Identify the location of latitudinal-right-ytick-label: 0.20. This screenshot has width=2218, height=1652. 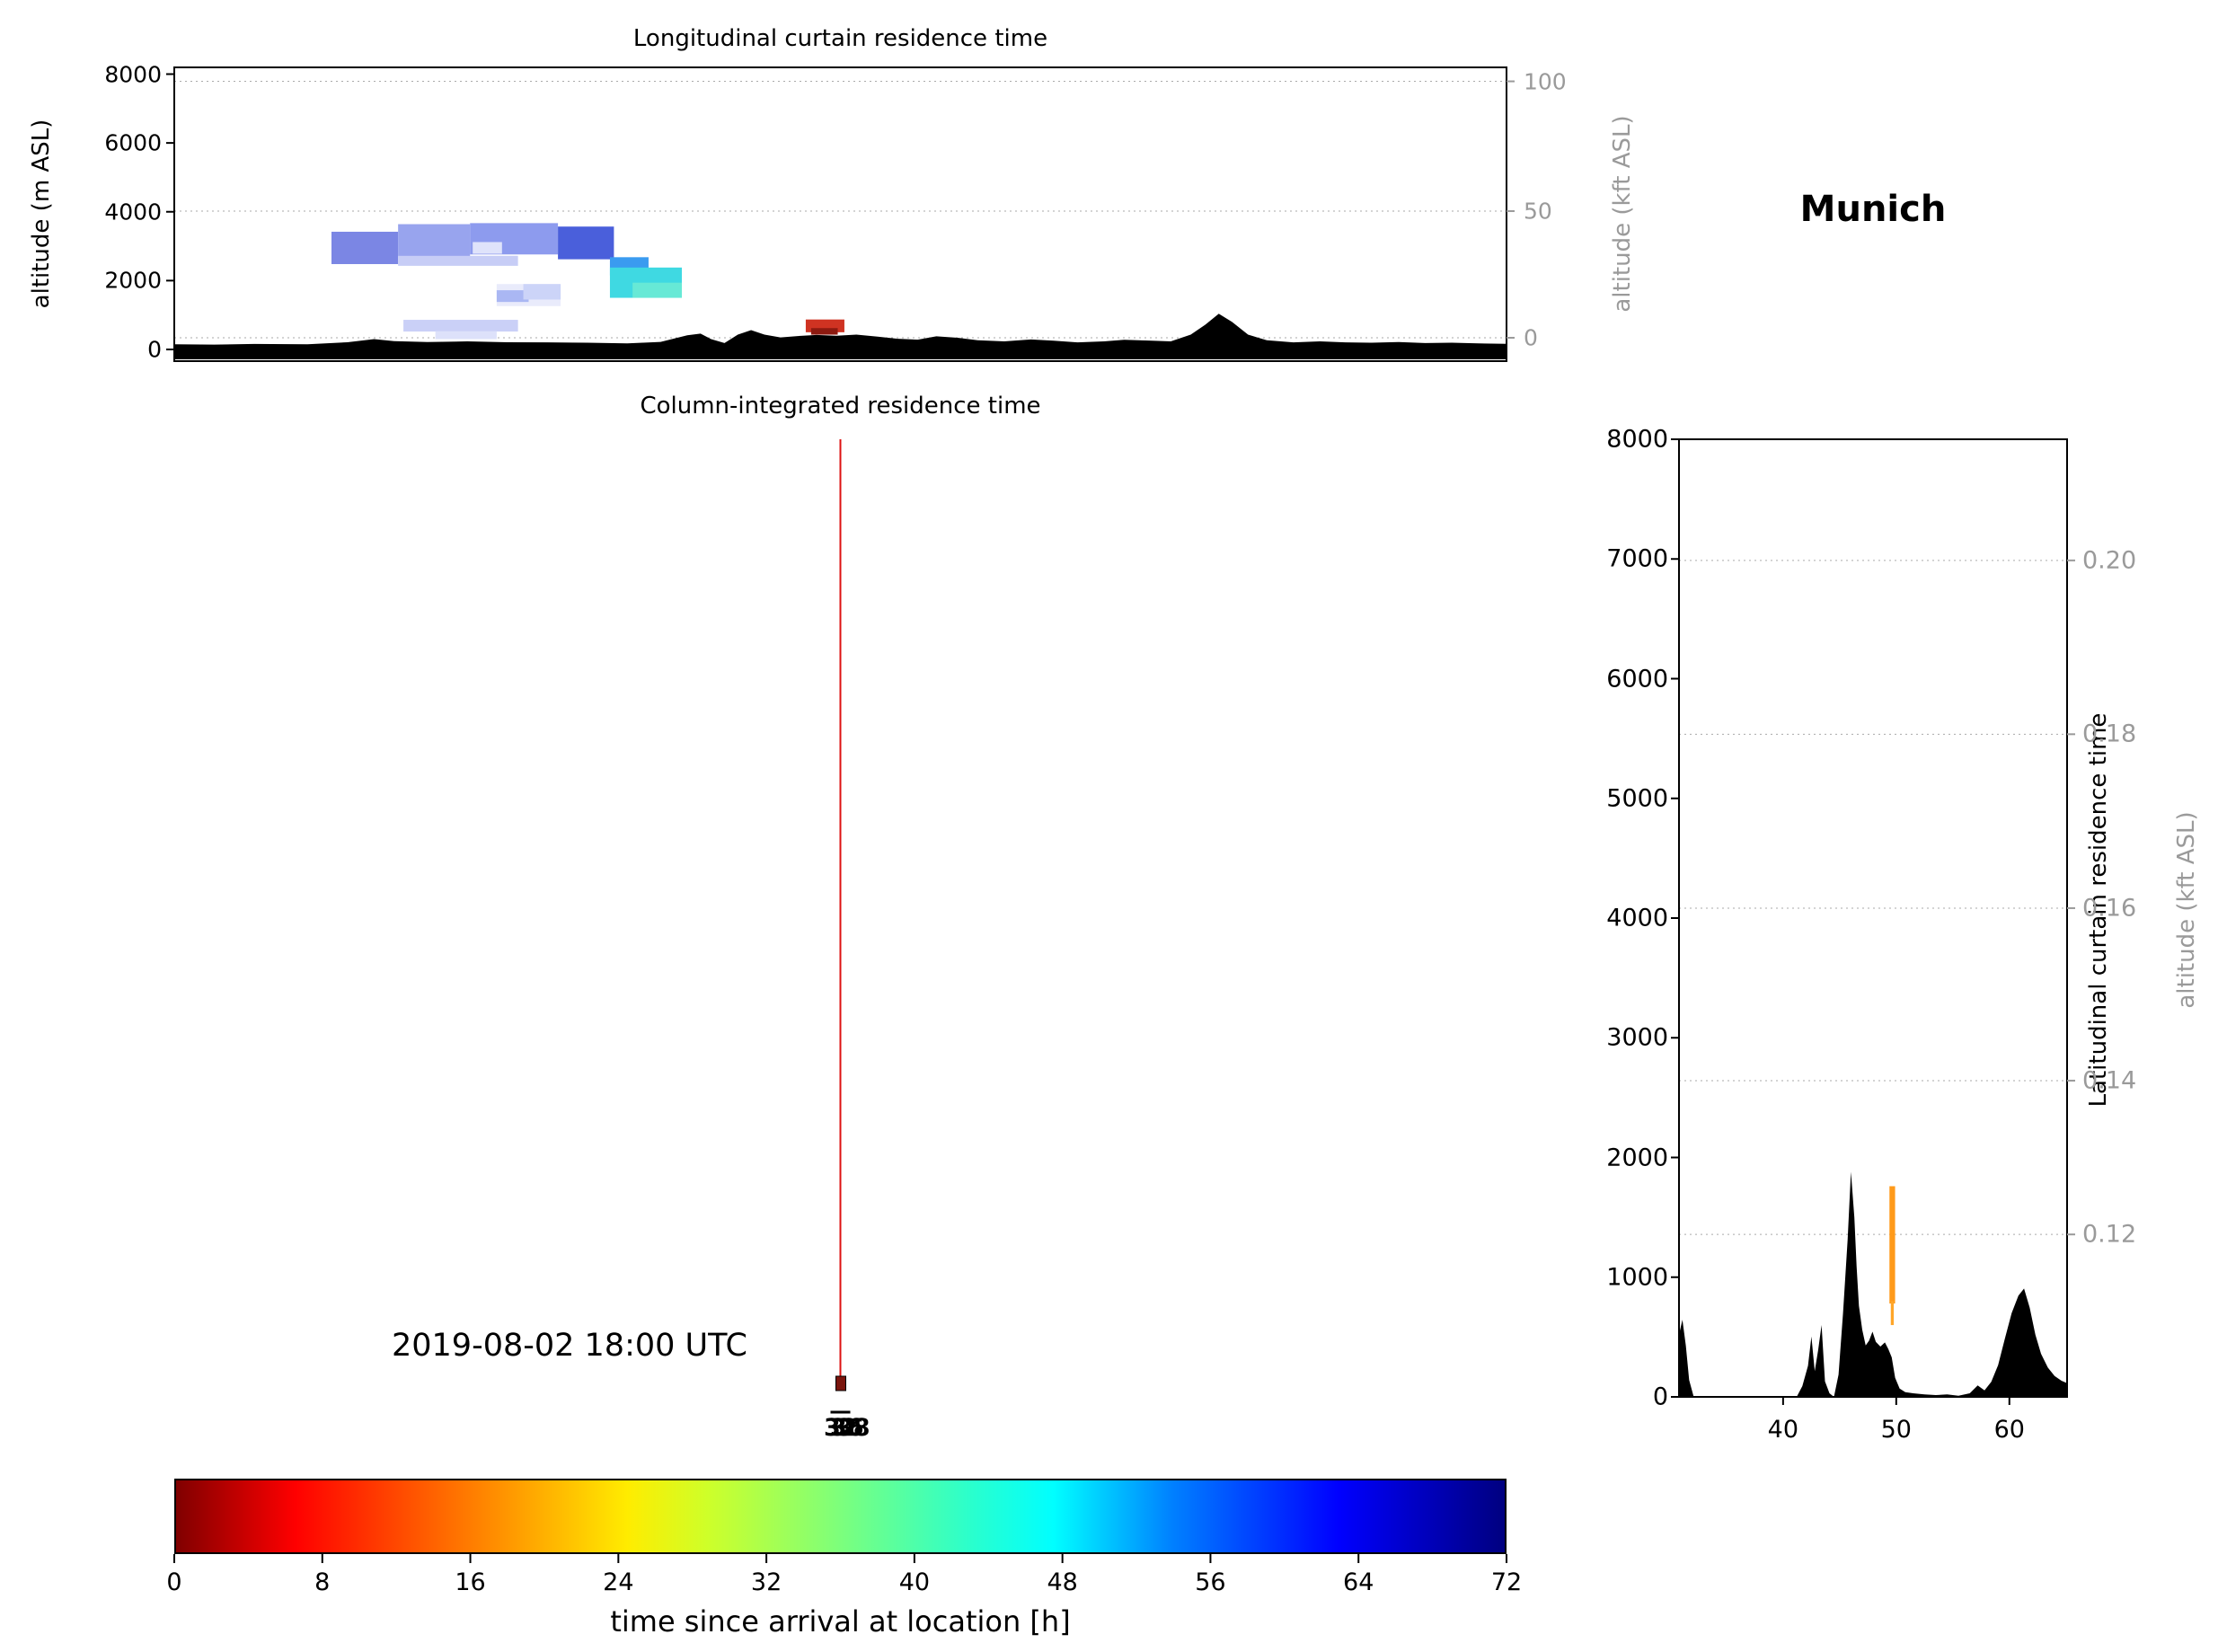
(2109, 560).